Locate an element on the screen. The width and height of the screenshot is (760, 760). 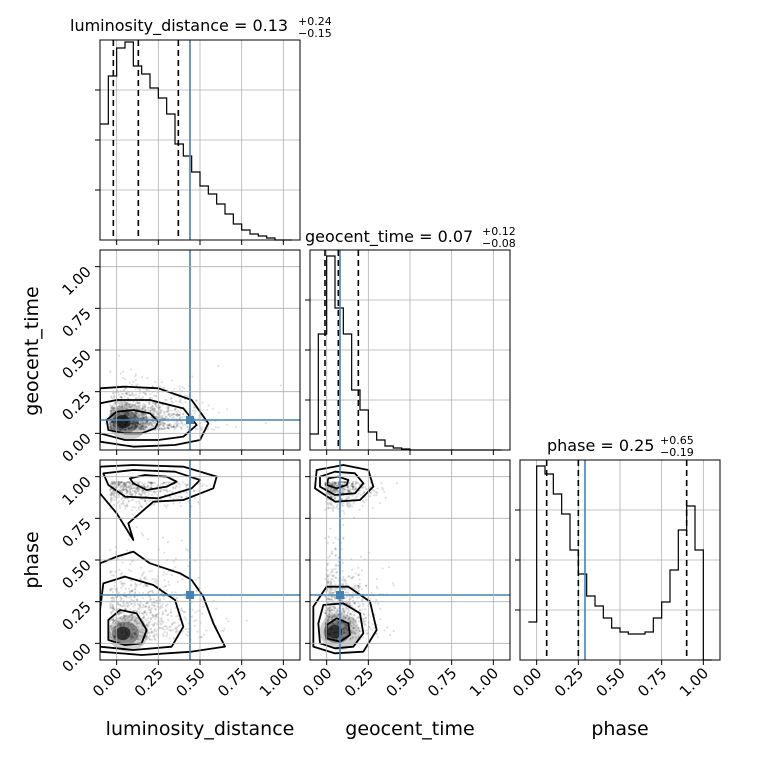
panel-luminosity-distance-vs-phase-xtick-label: 0.25 is located at coordinates (149, 682).